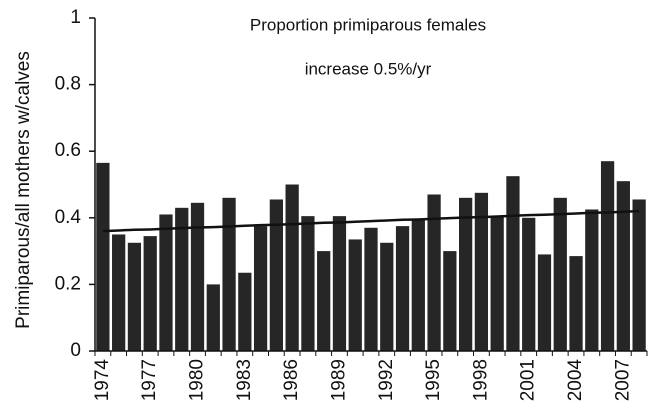 Image resolution: width=648 pixels, height=420 pixels. I want to click on x-tick-label: 1995, so click(433, 380).